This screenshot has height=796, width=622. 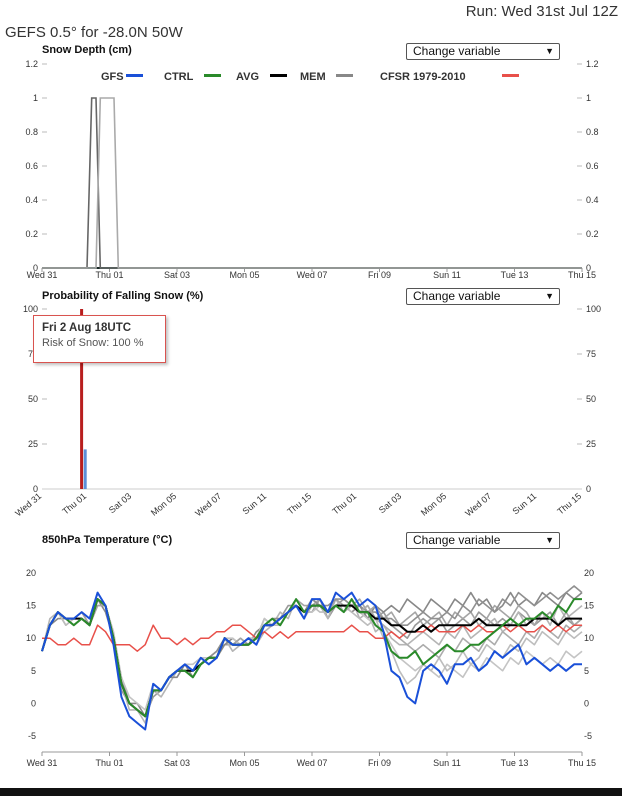 I want to click on y-tick-label: 20, so click(x=31, y=573).